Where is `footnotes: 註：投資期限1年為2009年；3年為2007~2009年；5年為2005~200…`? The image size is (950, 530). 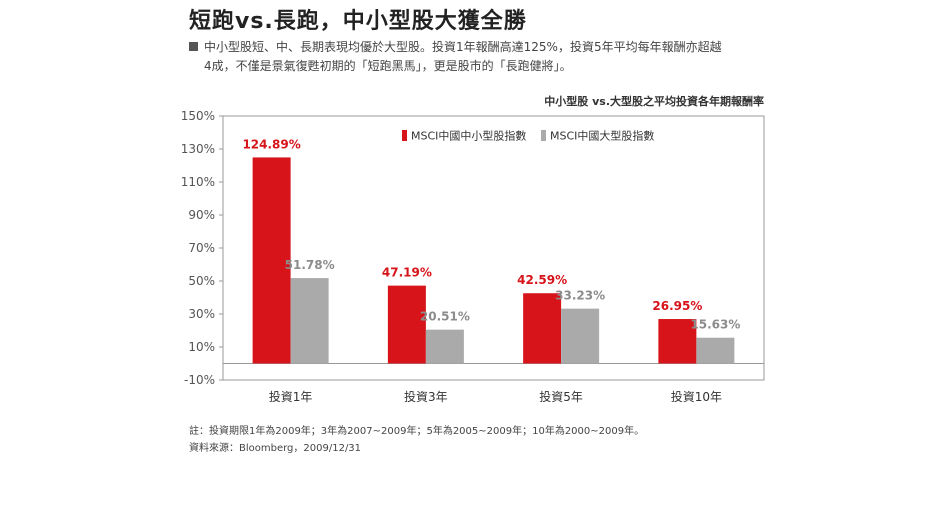
footnotes: 註：投資期限1年為2009年；3年為2007~2009年；5年為2005~200… is located at coordinates (416, 440).